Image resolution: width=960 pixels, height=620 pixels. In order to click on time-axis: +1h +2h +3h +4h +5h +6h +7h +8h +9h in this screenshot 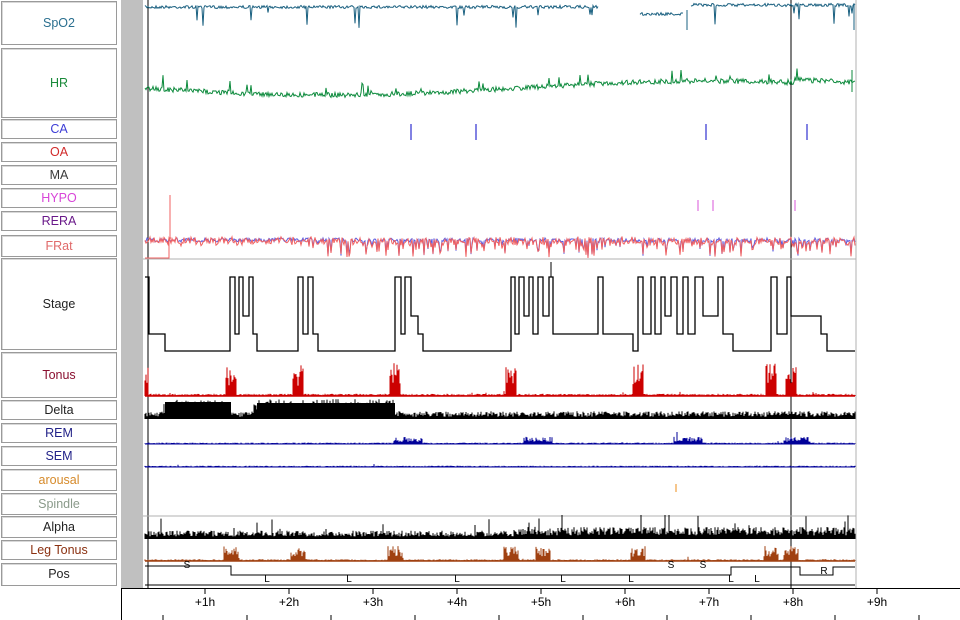, I will do `click(540, 604)`.